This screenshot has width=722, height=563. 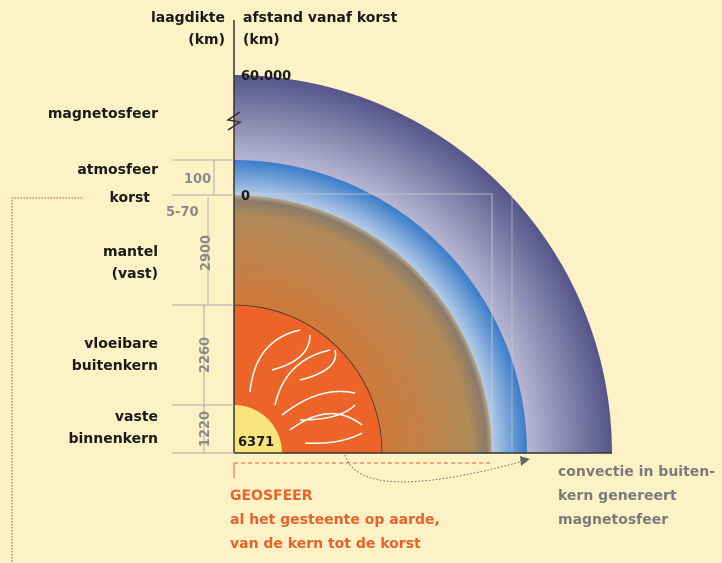 What do you see at coordinates (121, 344) in the screenshot?
I see `layer-name: vloeibare` at bounding box center [121, 344].